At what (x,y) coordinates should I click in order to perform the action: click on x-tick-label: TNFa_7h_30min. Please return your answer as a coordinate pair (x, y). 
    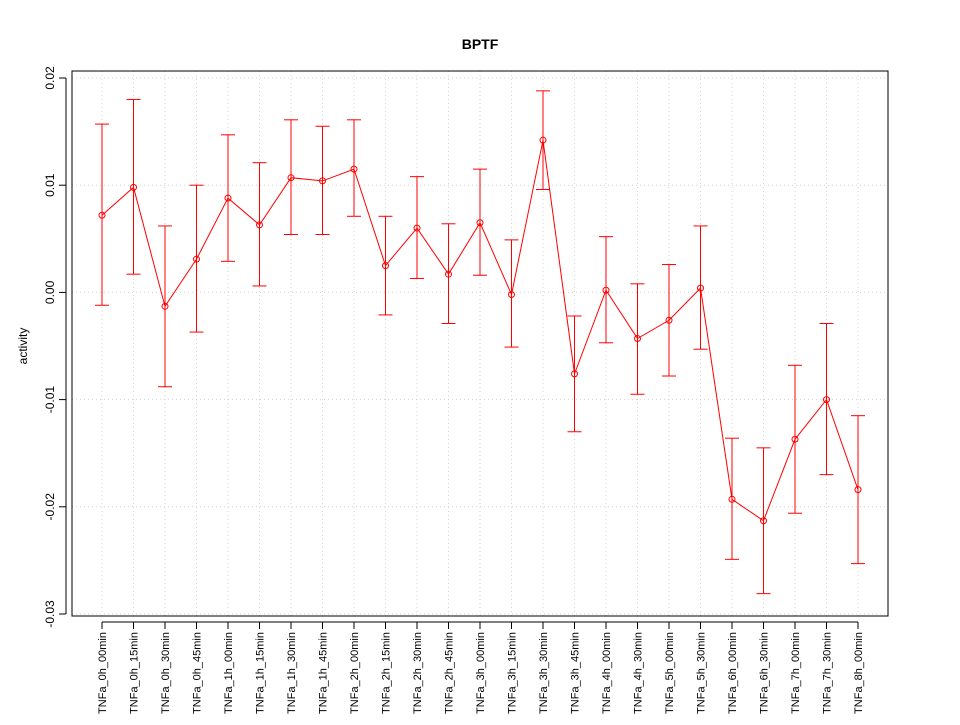
    Looking at the image, I should click on (828, 673).